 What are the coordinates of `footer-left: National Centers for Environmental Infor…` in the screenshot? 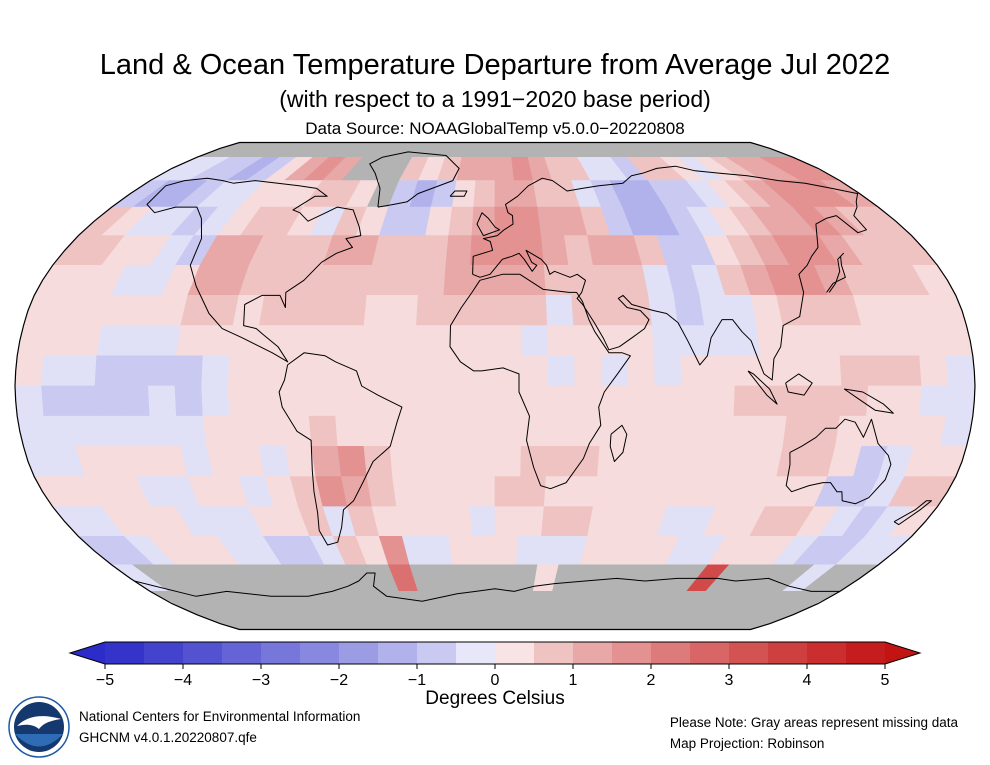 It's located at (184, 727).